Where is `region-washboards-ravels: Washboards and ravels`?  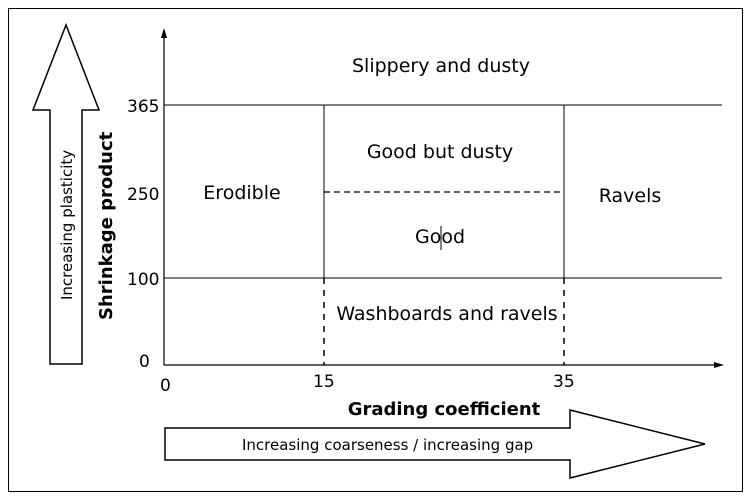 region-washboards-ravels: Washboards and ravels is located at coordinates (446, 314).